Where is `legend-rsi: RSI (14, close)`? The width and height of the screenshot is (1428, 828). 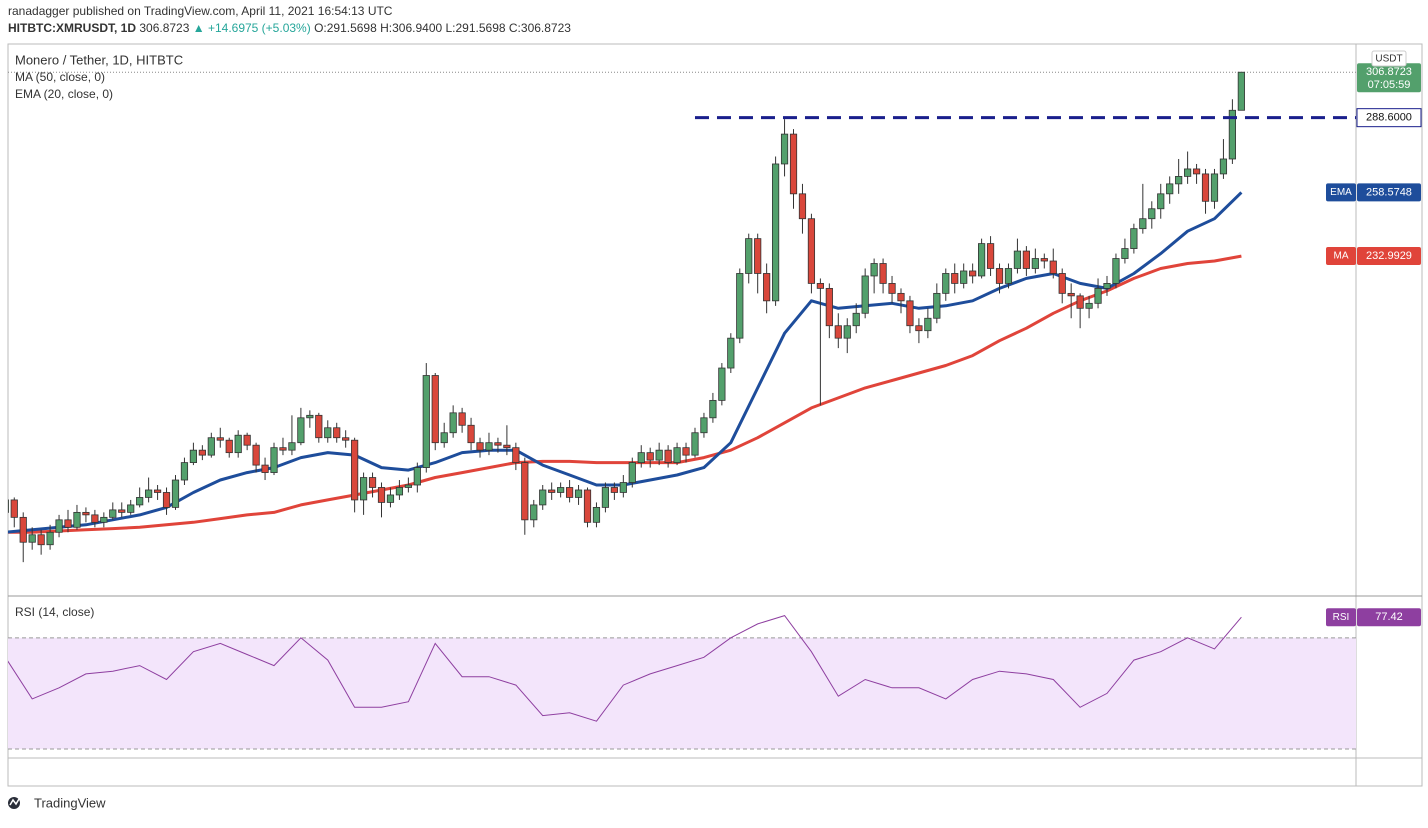 legend-rsi: RSI (14, close) is located at coordinates (54, 612).